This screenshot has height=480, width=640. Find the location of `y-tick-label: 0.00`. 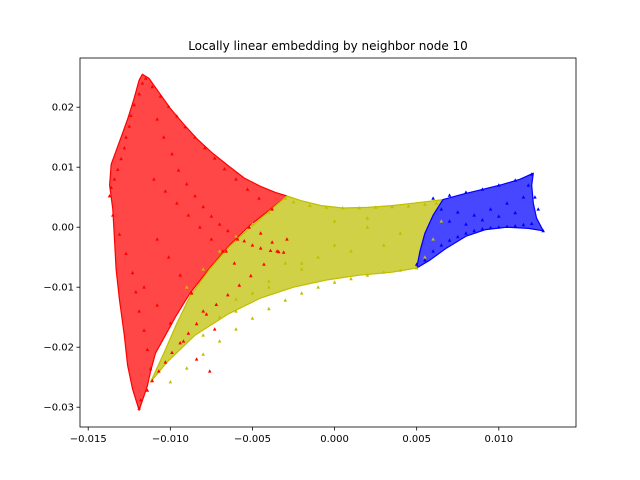

y-tick-label: 0.00 is located at coordinates (63, 228).